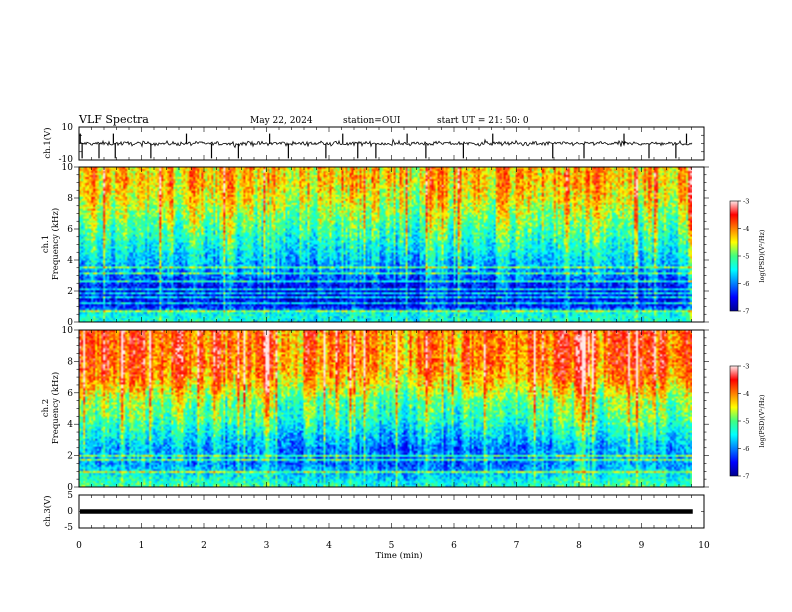  I want to click on ch2-spectrogram-ylabel-frequency: Frequency (kHz), so click(55, 408).